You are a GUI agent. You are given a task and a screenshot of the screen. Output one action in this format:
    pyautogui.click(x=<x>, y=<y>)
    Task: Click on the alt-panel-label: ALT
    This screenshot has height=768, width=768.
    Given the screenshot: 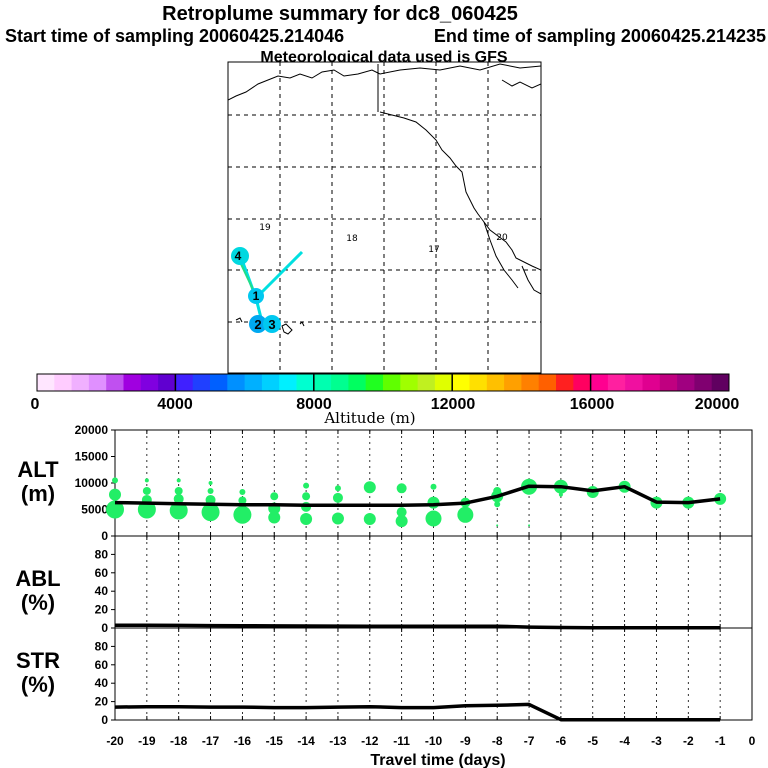 What is the action you would take?
    pyautogui.click(x=38, y=469)
    